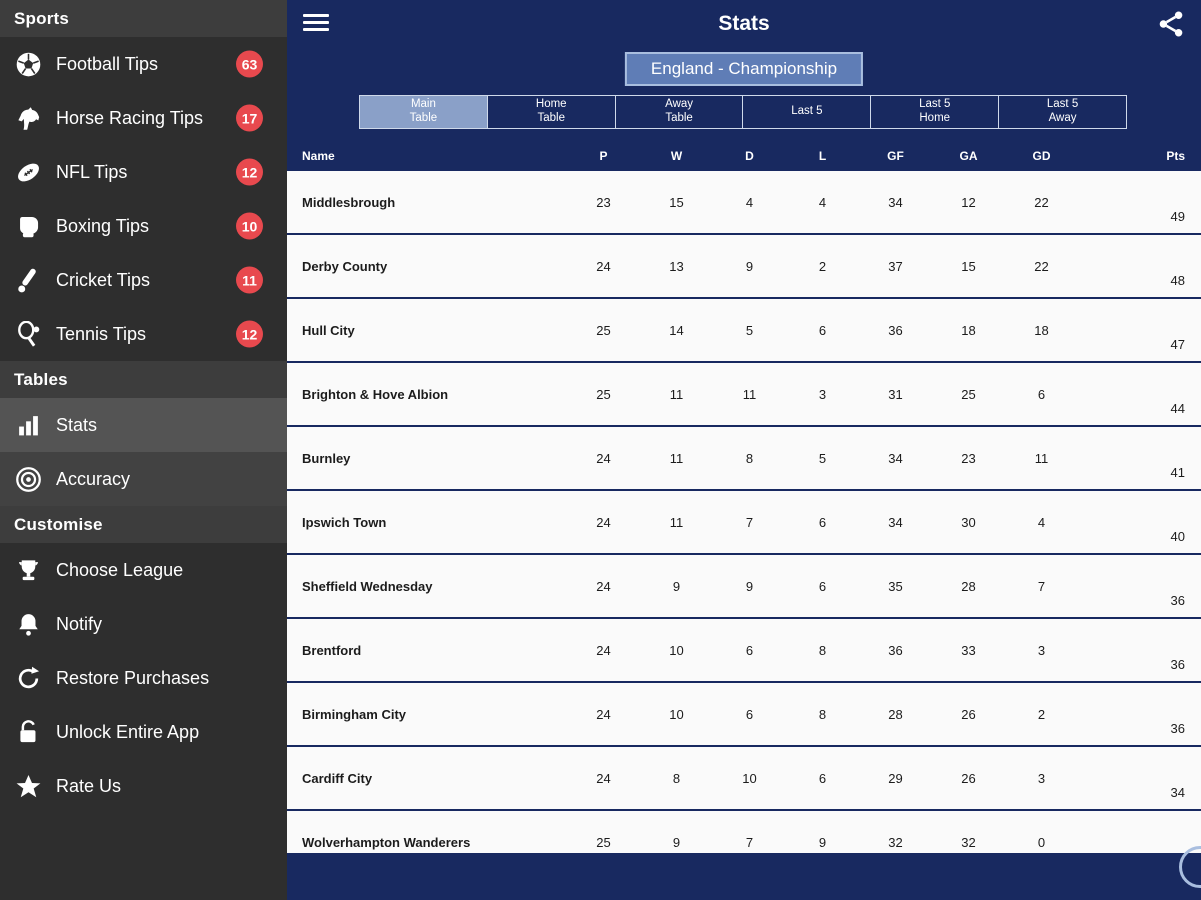  I want to click on cell-gd: 22, so click(1041, 266).